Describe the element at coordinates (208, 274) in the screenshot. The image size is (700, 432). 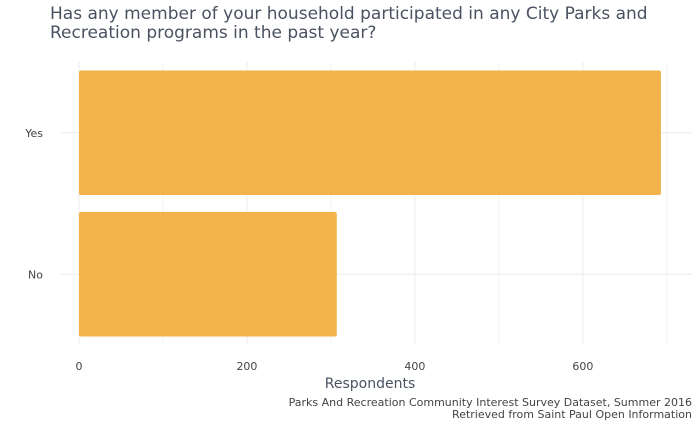
I see `bar-no` at that location.